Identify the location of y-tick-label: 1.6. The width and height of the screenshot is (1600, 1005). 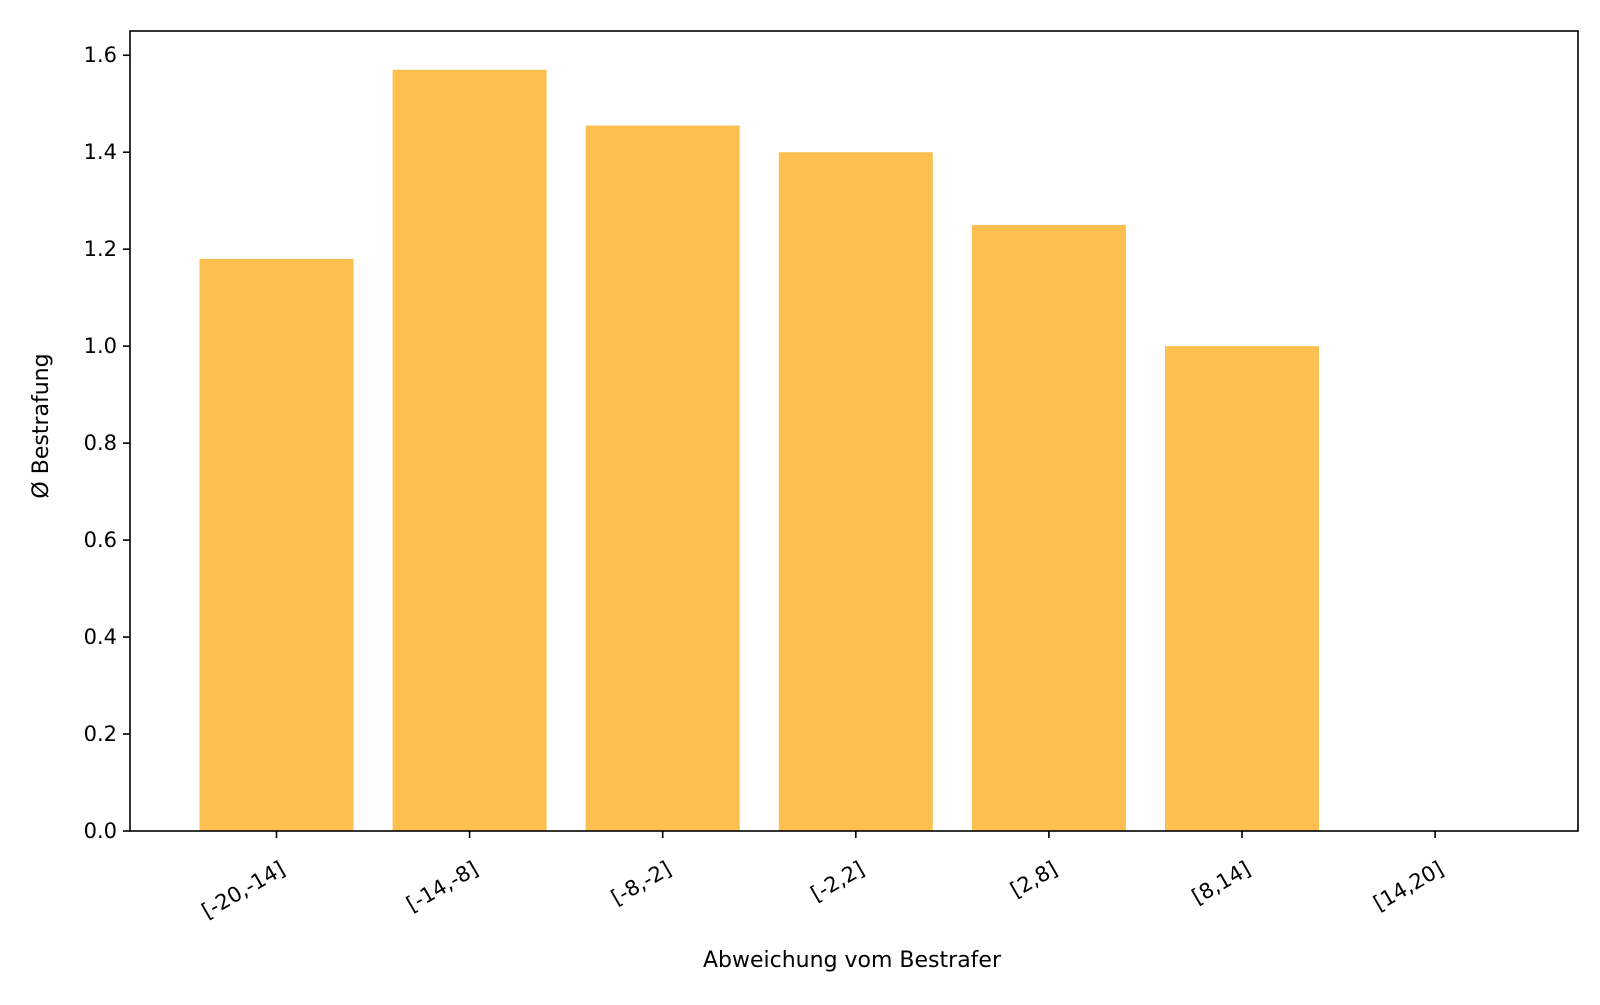
(100, 55).